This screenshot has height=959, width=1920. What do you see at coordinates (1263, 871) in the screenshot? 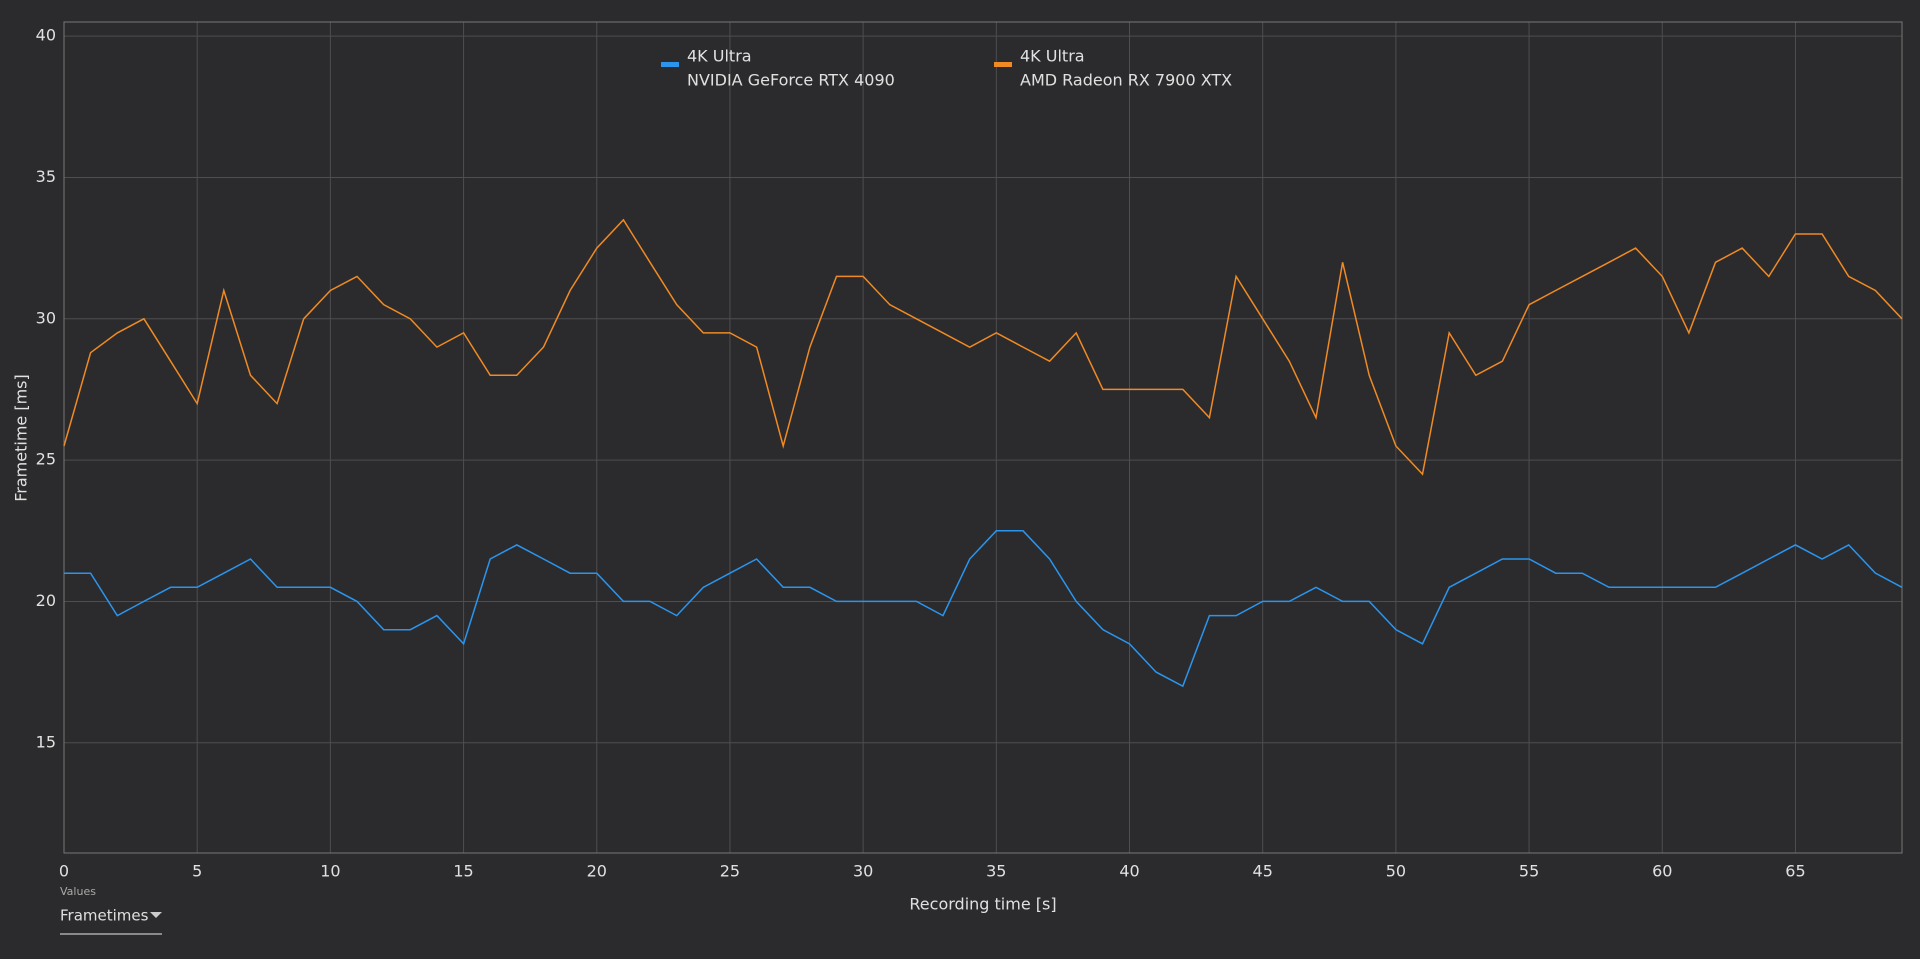
I see `x-tick-label: 45` at bounding box center [1263, 871].